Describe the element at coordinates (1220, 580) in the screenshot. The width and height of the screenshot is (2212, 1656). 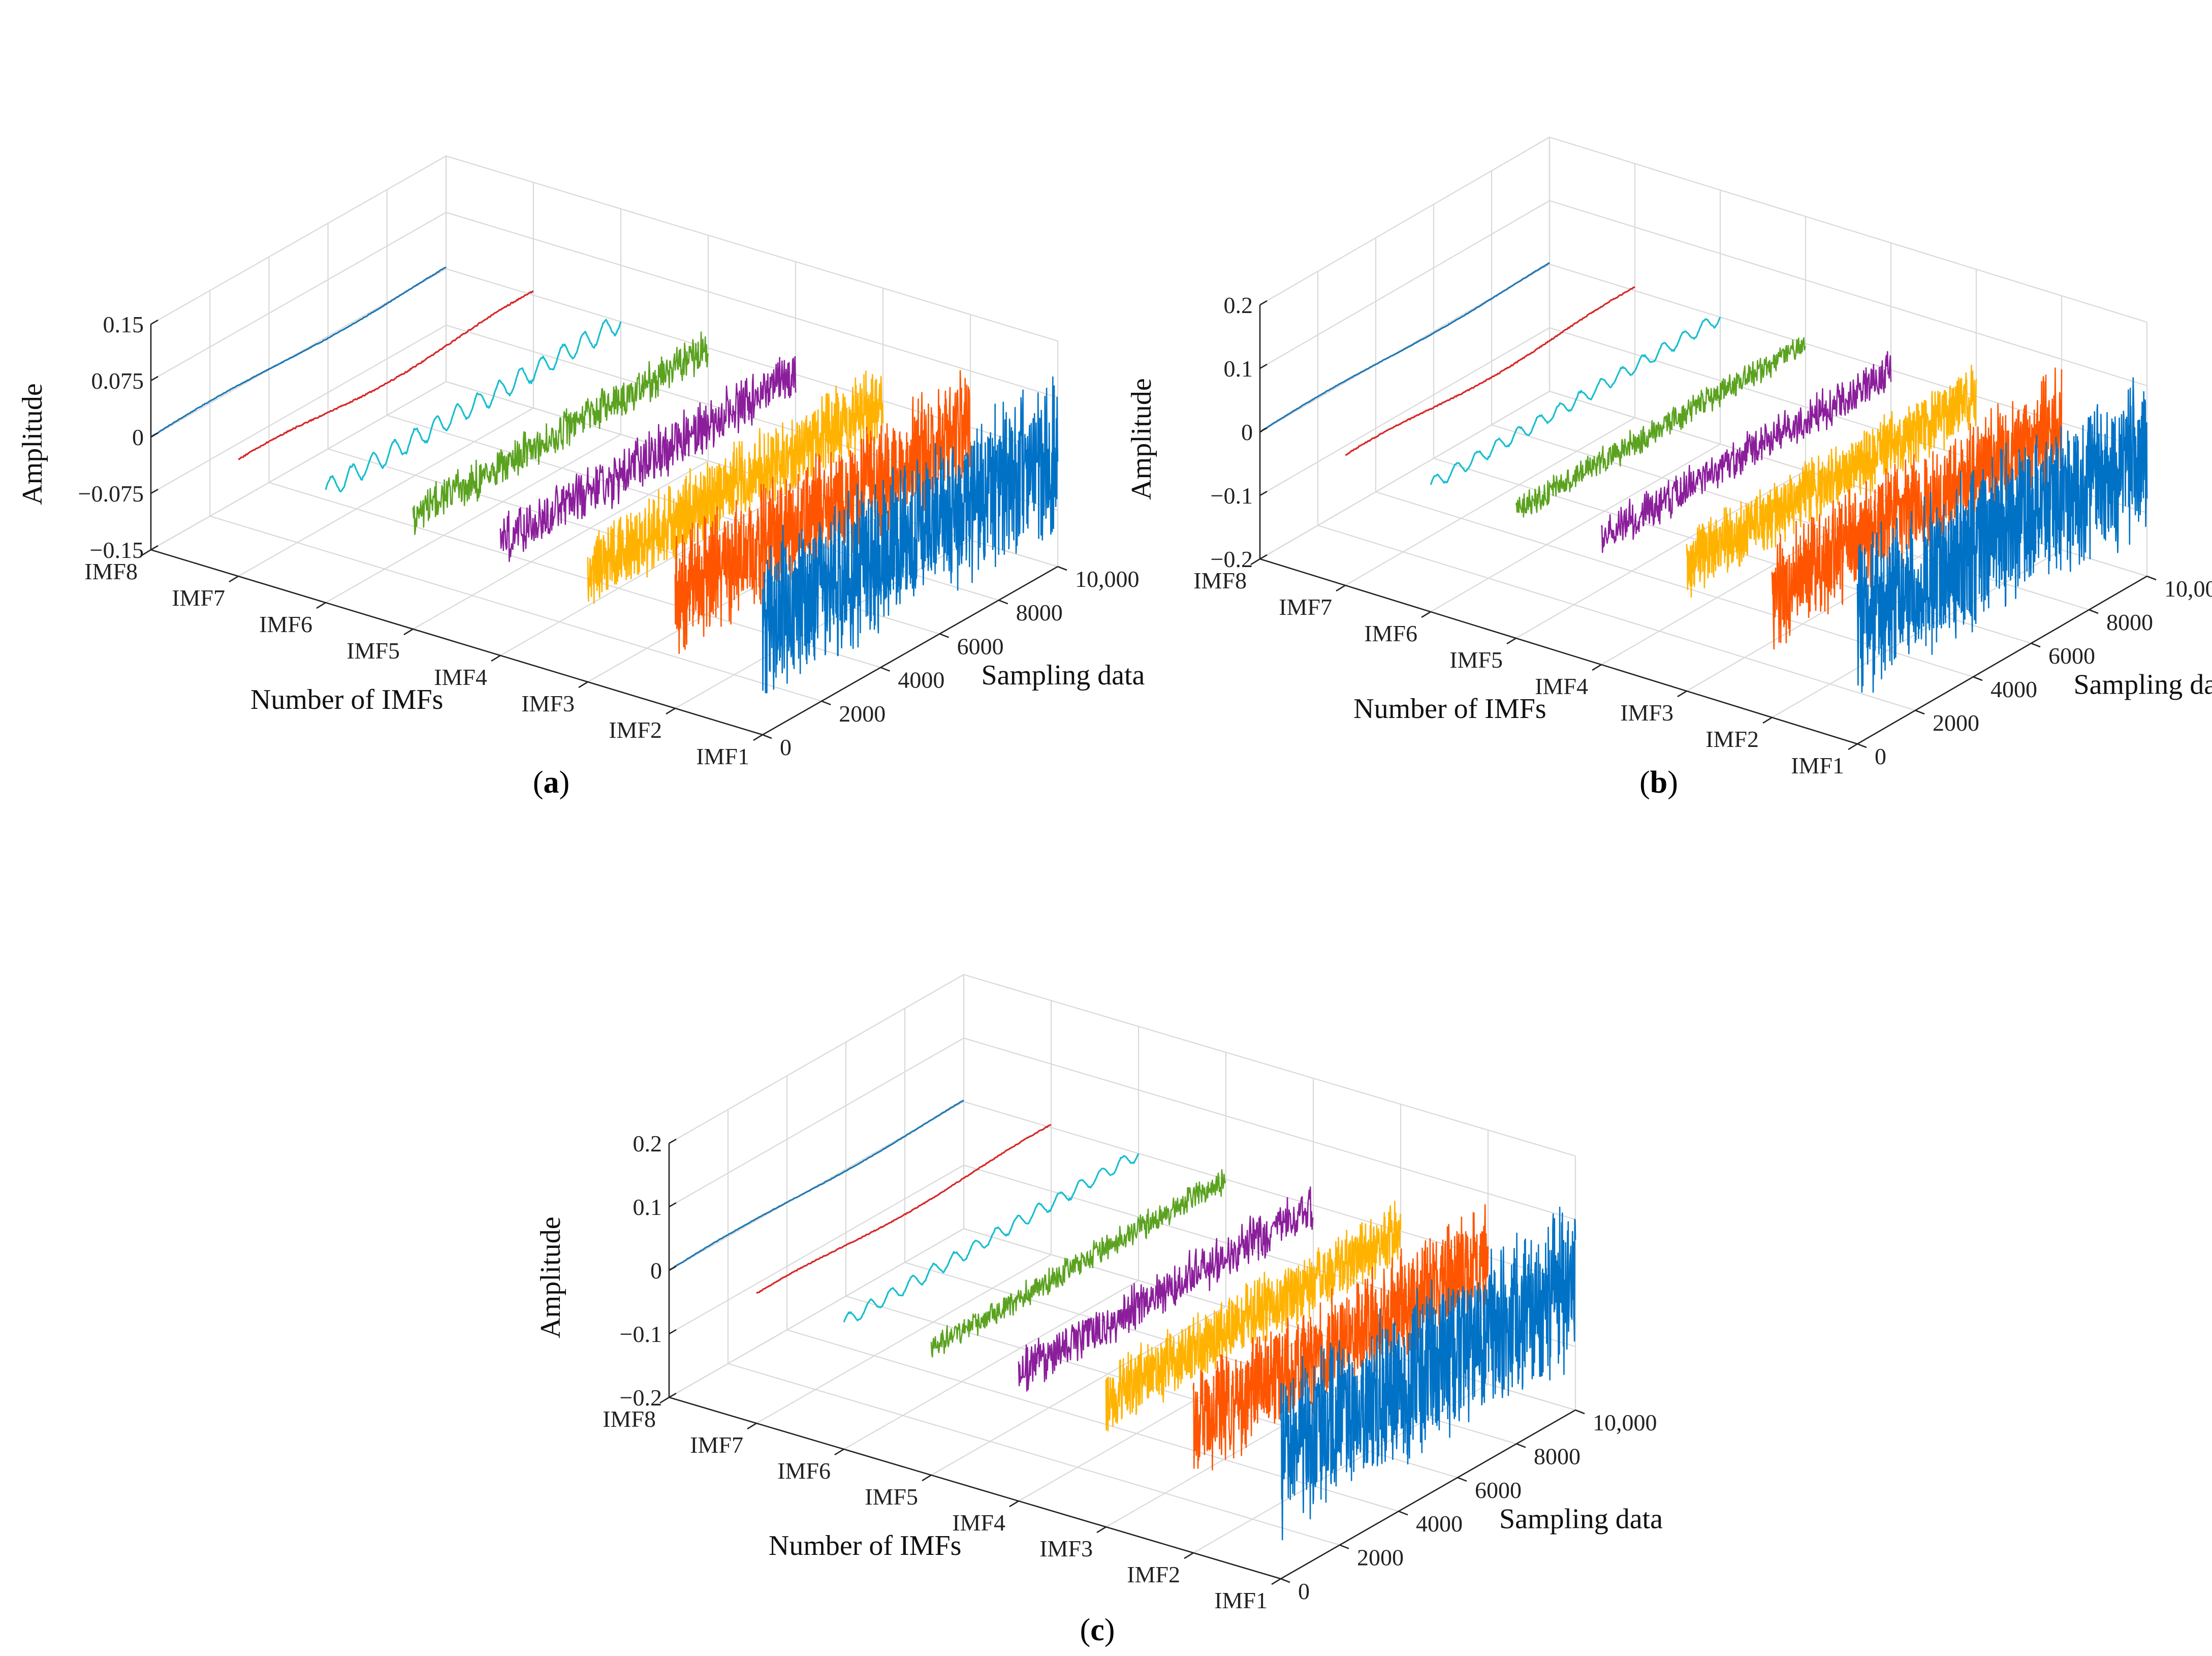
I see `imf-tick-label: IMF8` at that location.